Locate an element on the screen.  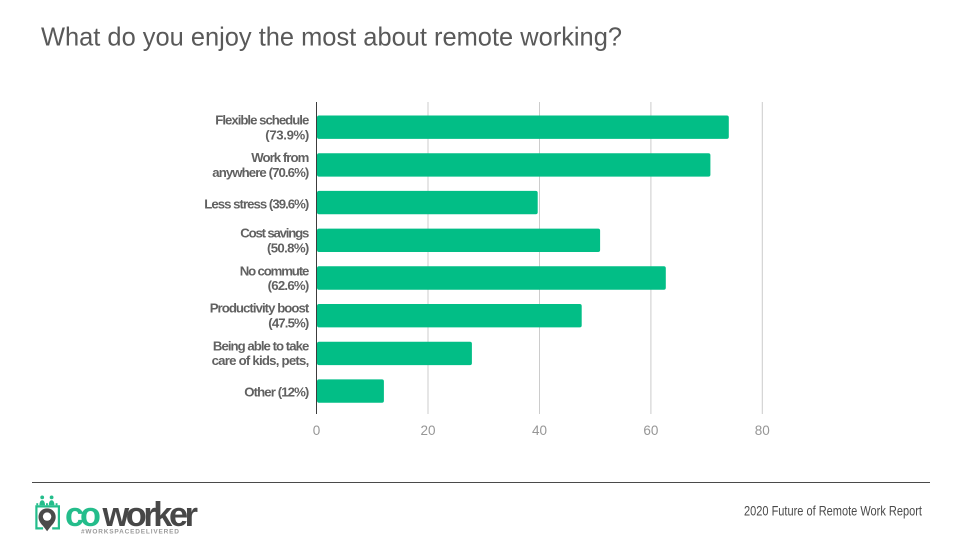
svg-text: 40 is located at coordinates (539, 430).